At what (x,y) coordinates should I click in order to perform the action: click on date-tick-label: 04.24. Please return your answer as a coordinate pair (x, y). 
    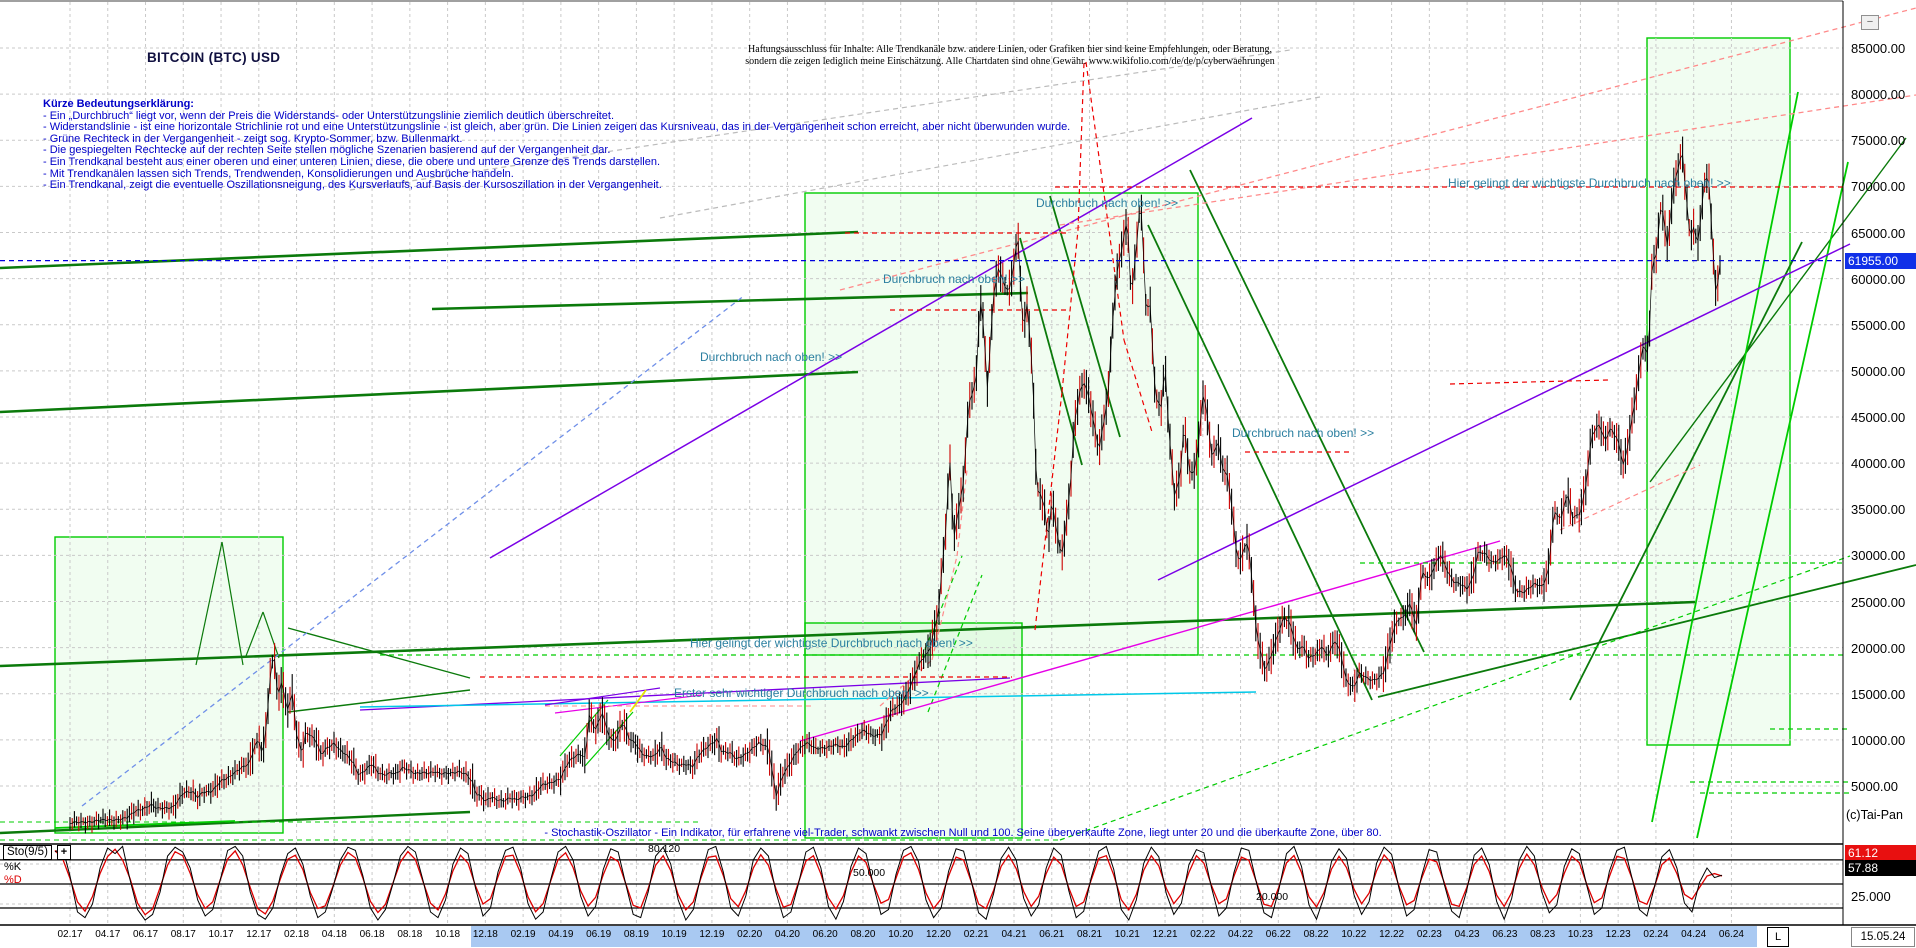
    Looking at the image, I should click on (1694, 934).